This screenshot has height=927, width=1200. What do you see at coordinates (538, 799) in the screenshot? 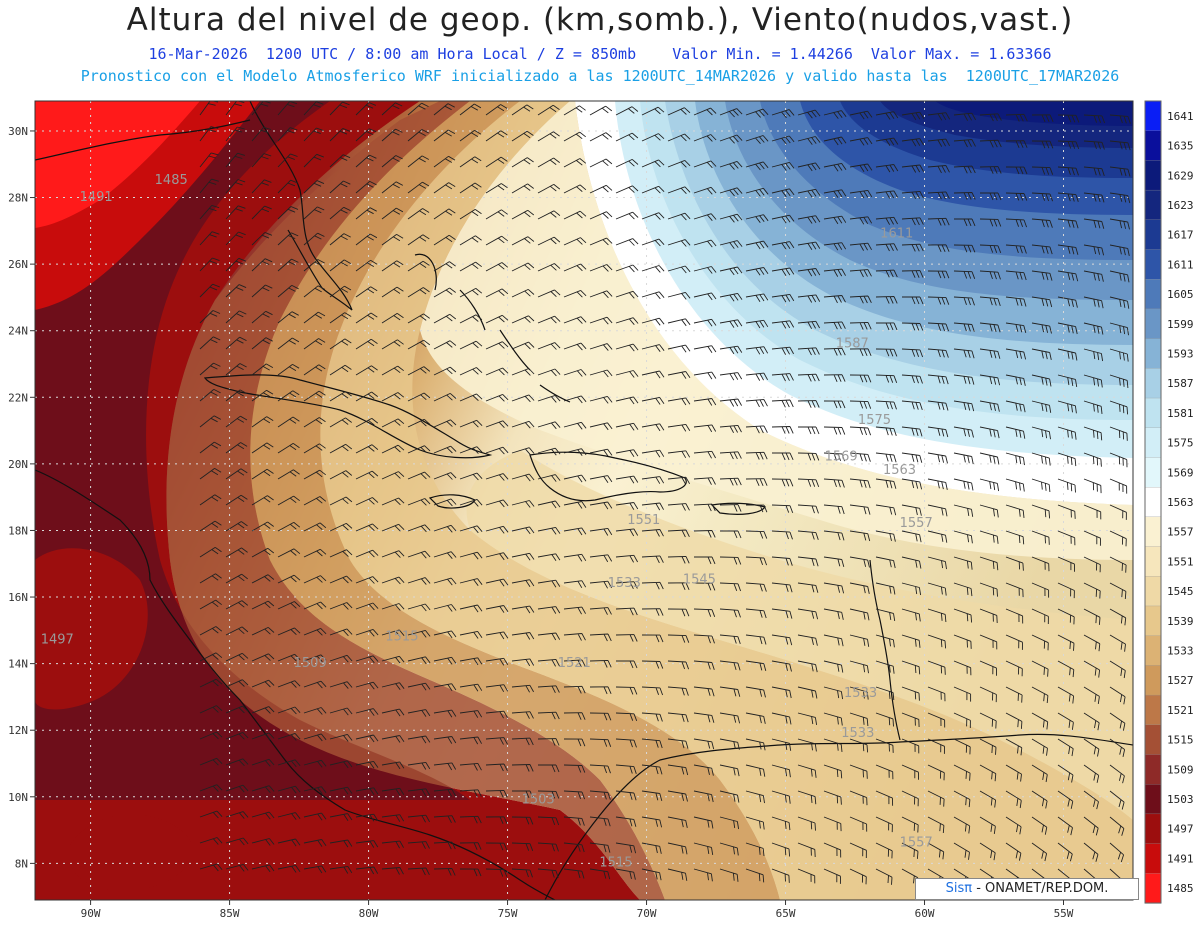
I see `contour-label: 1503` at bounding box center [538, 799].